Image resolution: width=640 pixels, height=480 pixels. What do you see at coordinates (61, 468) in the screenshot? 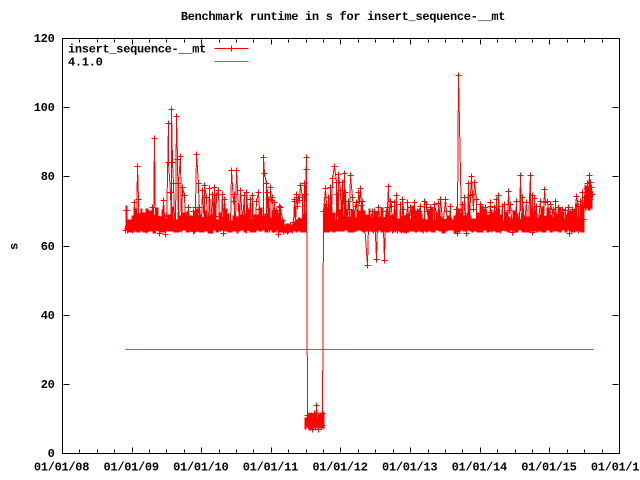
I see `svg-text: 01/01/08` at bounding box center [61, 468].